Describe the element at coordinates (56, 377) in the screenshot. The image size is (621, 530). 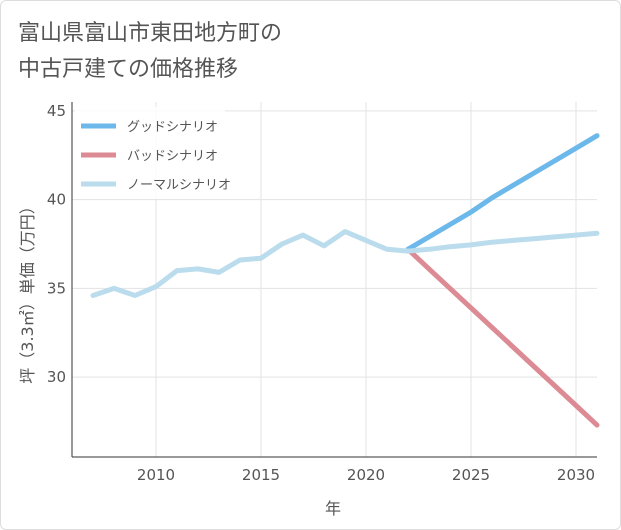
I see `y-tick-label: 30` at that location.